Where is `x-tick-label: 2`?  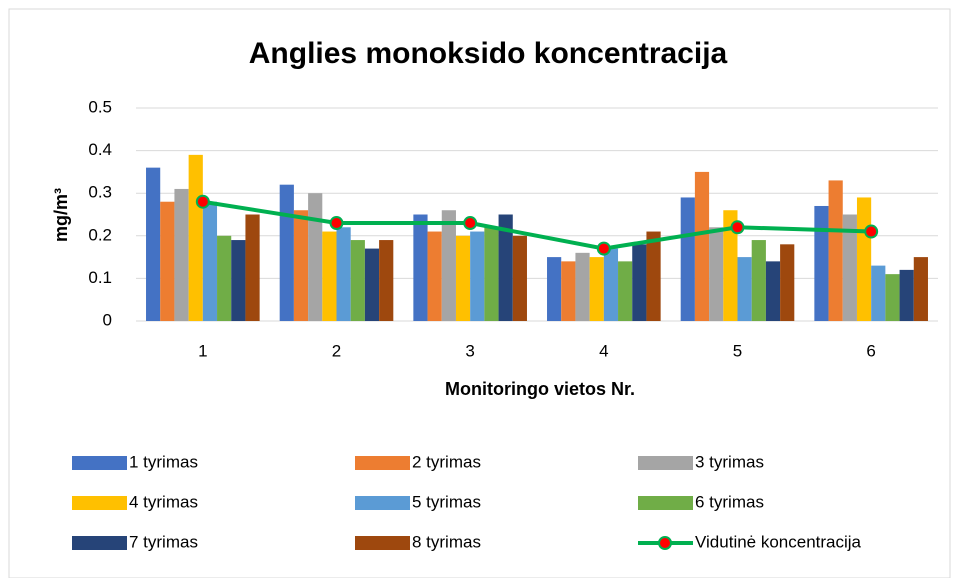
x-tick-label: 2 is located at coordinates (336, 350).